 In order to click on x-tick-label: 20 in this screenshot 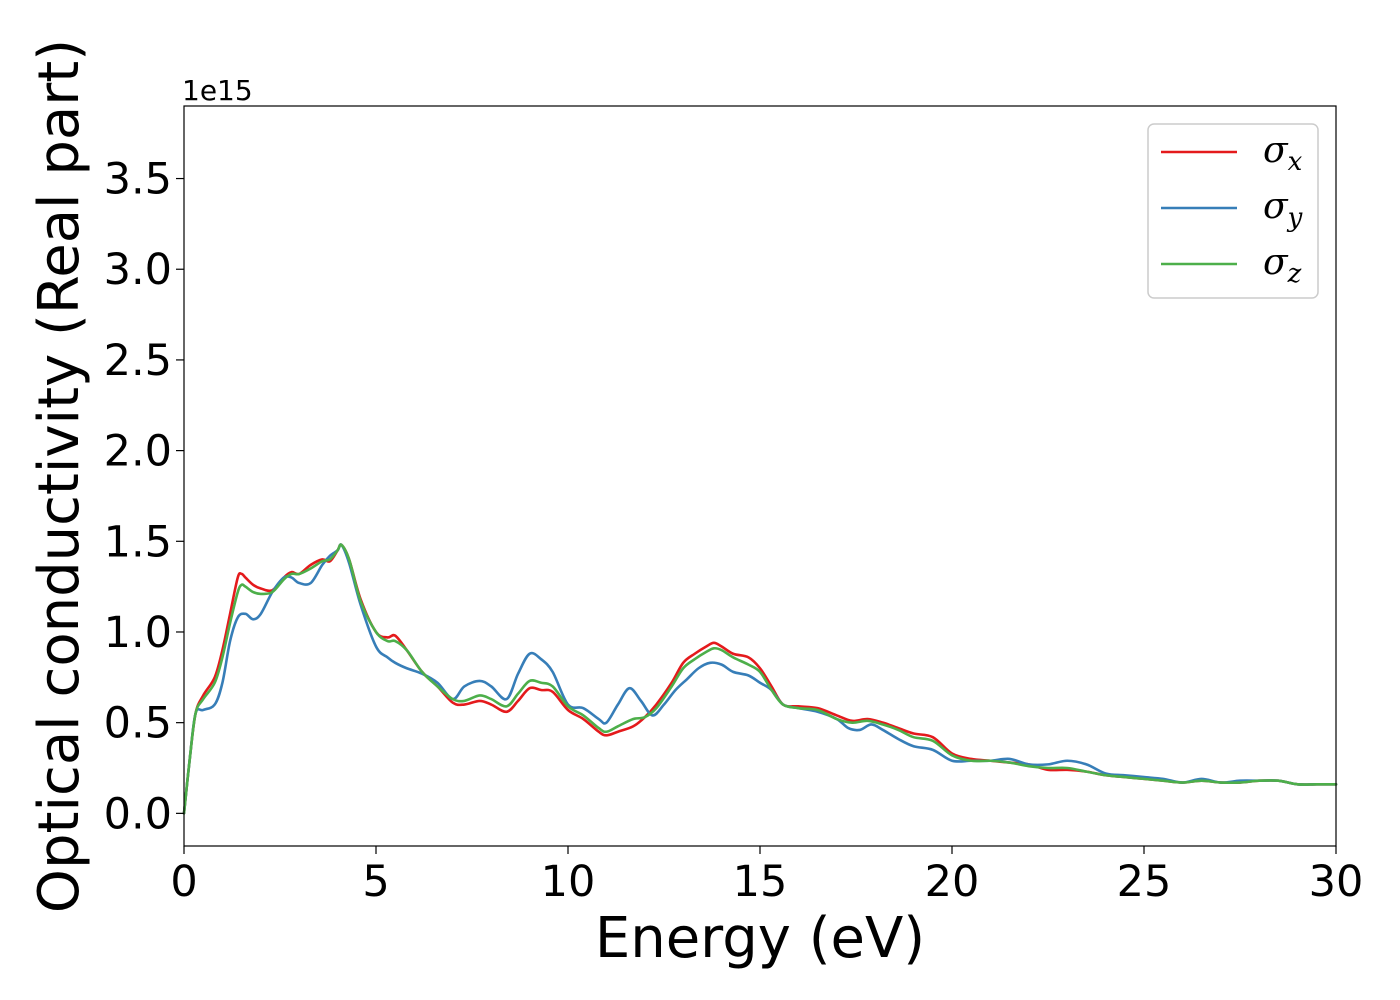, I will do `click(952, 882)`.